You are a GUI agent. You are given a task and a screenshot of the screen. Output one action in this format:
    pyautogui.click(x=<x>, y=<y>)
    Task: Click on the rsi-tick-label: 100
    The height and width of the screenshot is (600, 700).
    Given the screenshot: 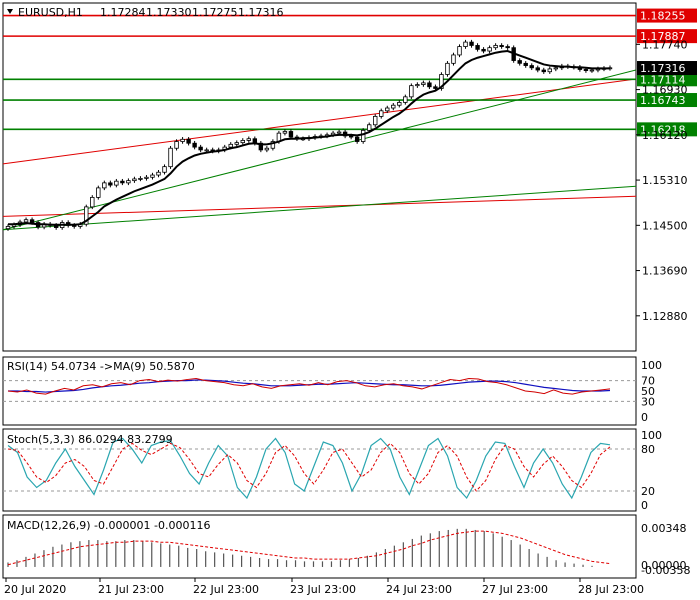 What is the action you would take?
    pyautogui.click(x=651, y=365)
    